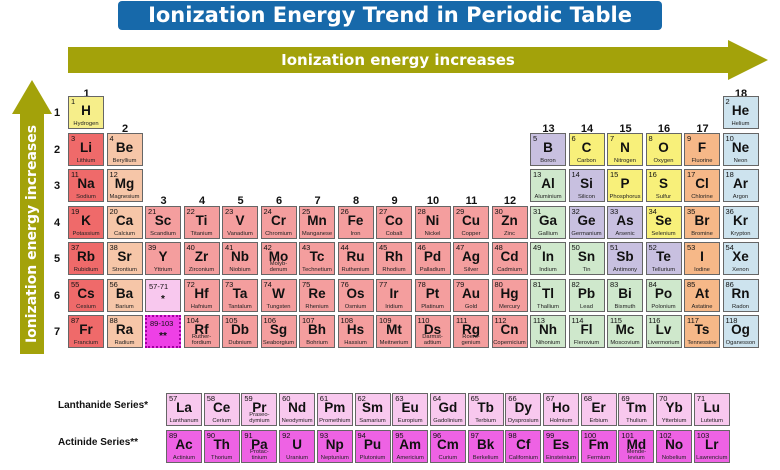 The height and width of the screenshot is (470, 780). What do you see at coordinates (485, 458) in the screenshot?
I see `element-name: Berkelium` at bounding box center [485, 458].